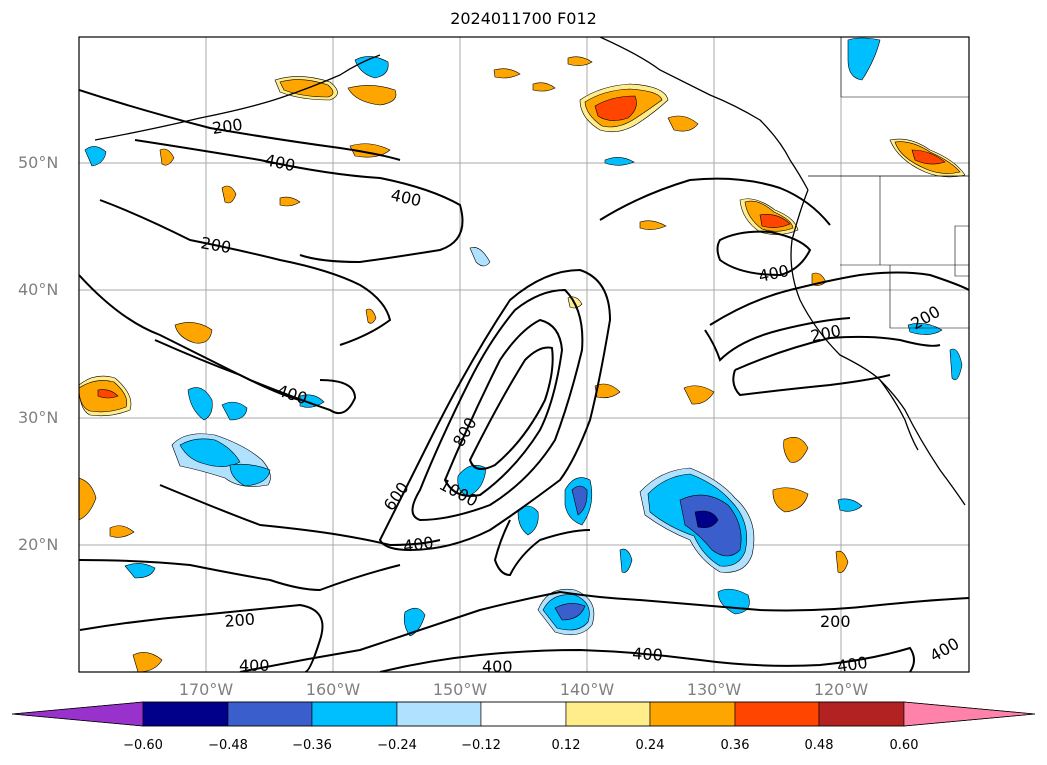  What do you see at coordinates (704, 114) in the screenshot?
I see `alaska-coast` at bounding box center [704, 114].